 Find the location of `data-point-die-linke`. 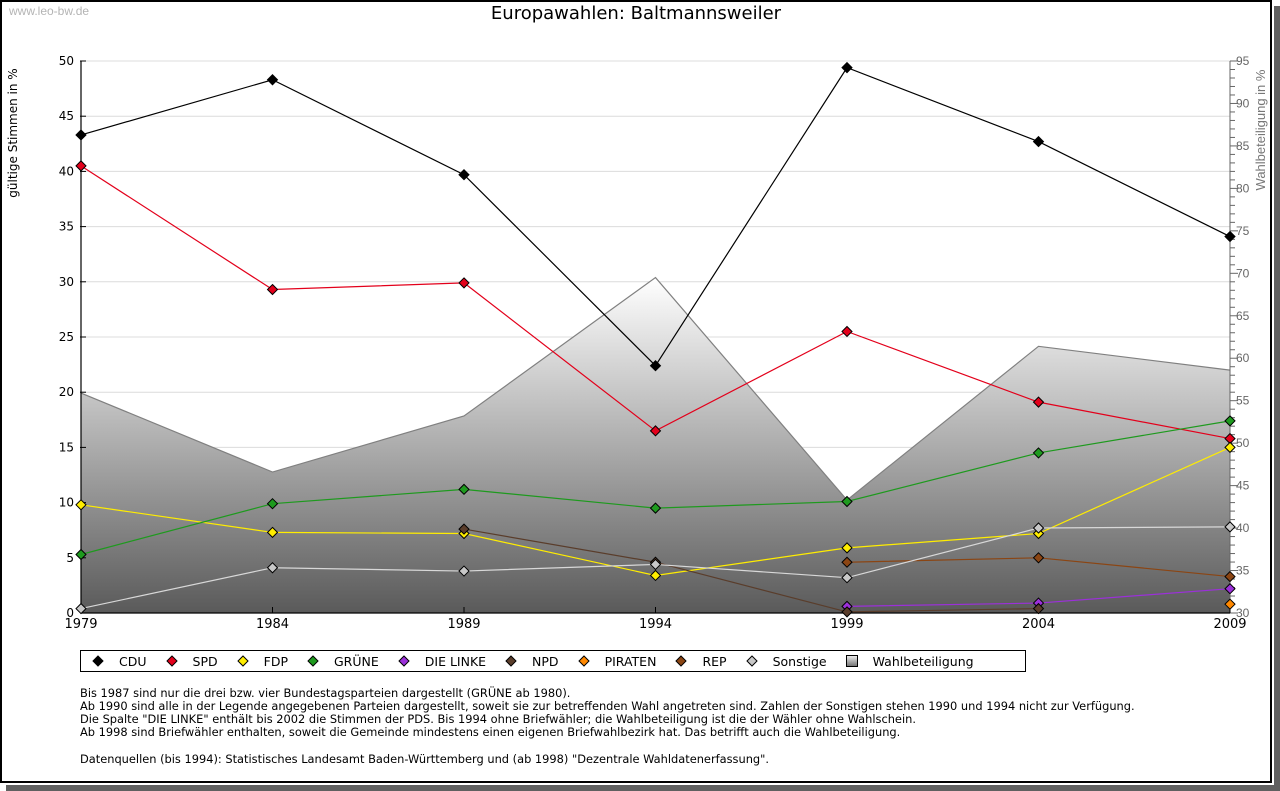

data-point-die-linke is located at coordinates (1230, 589).